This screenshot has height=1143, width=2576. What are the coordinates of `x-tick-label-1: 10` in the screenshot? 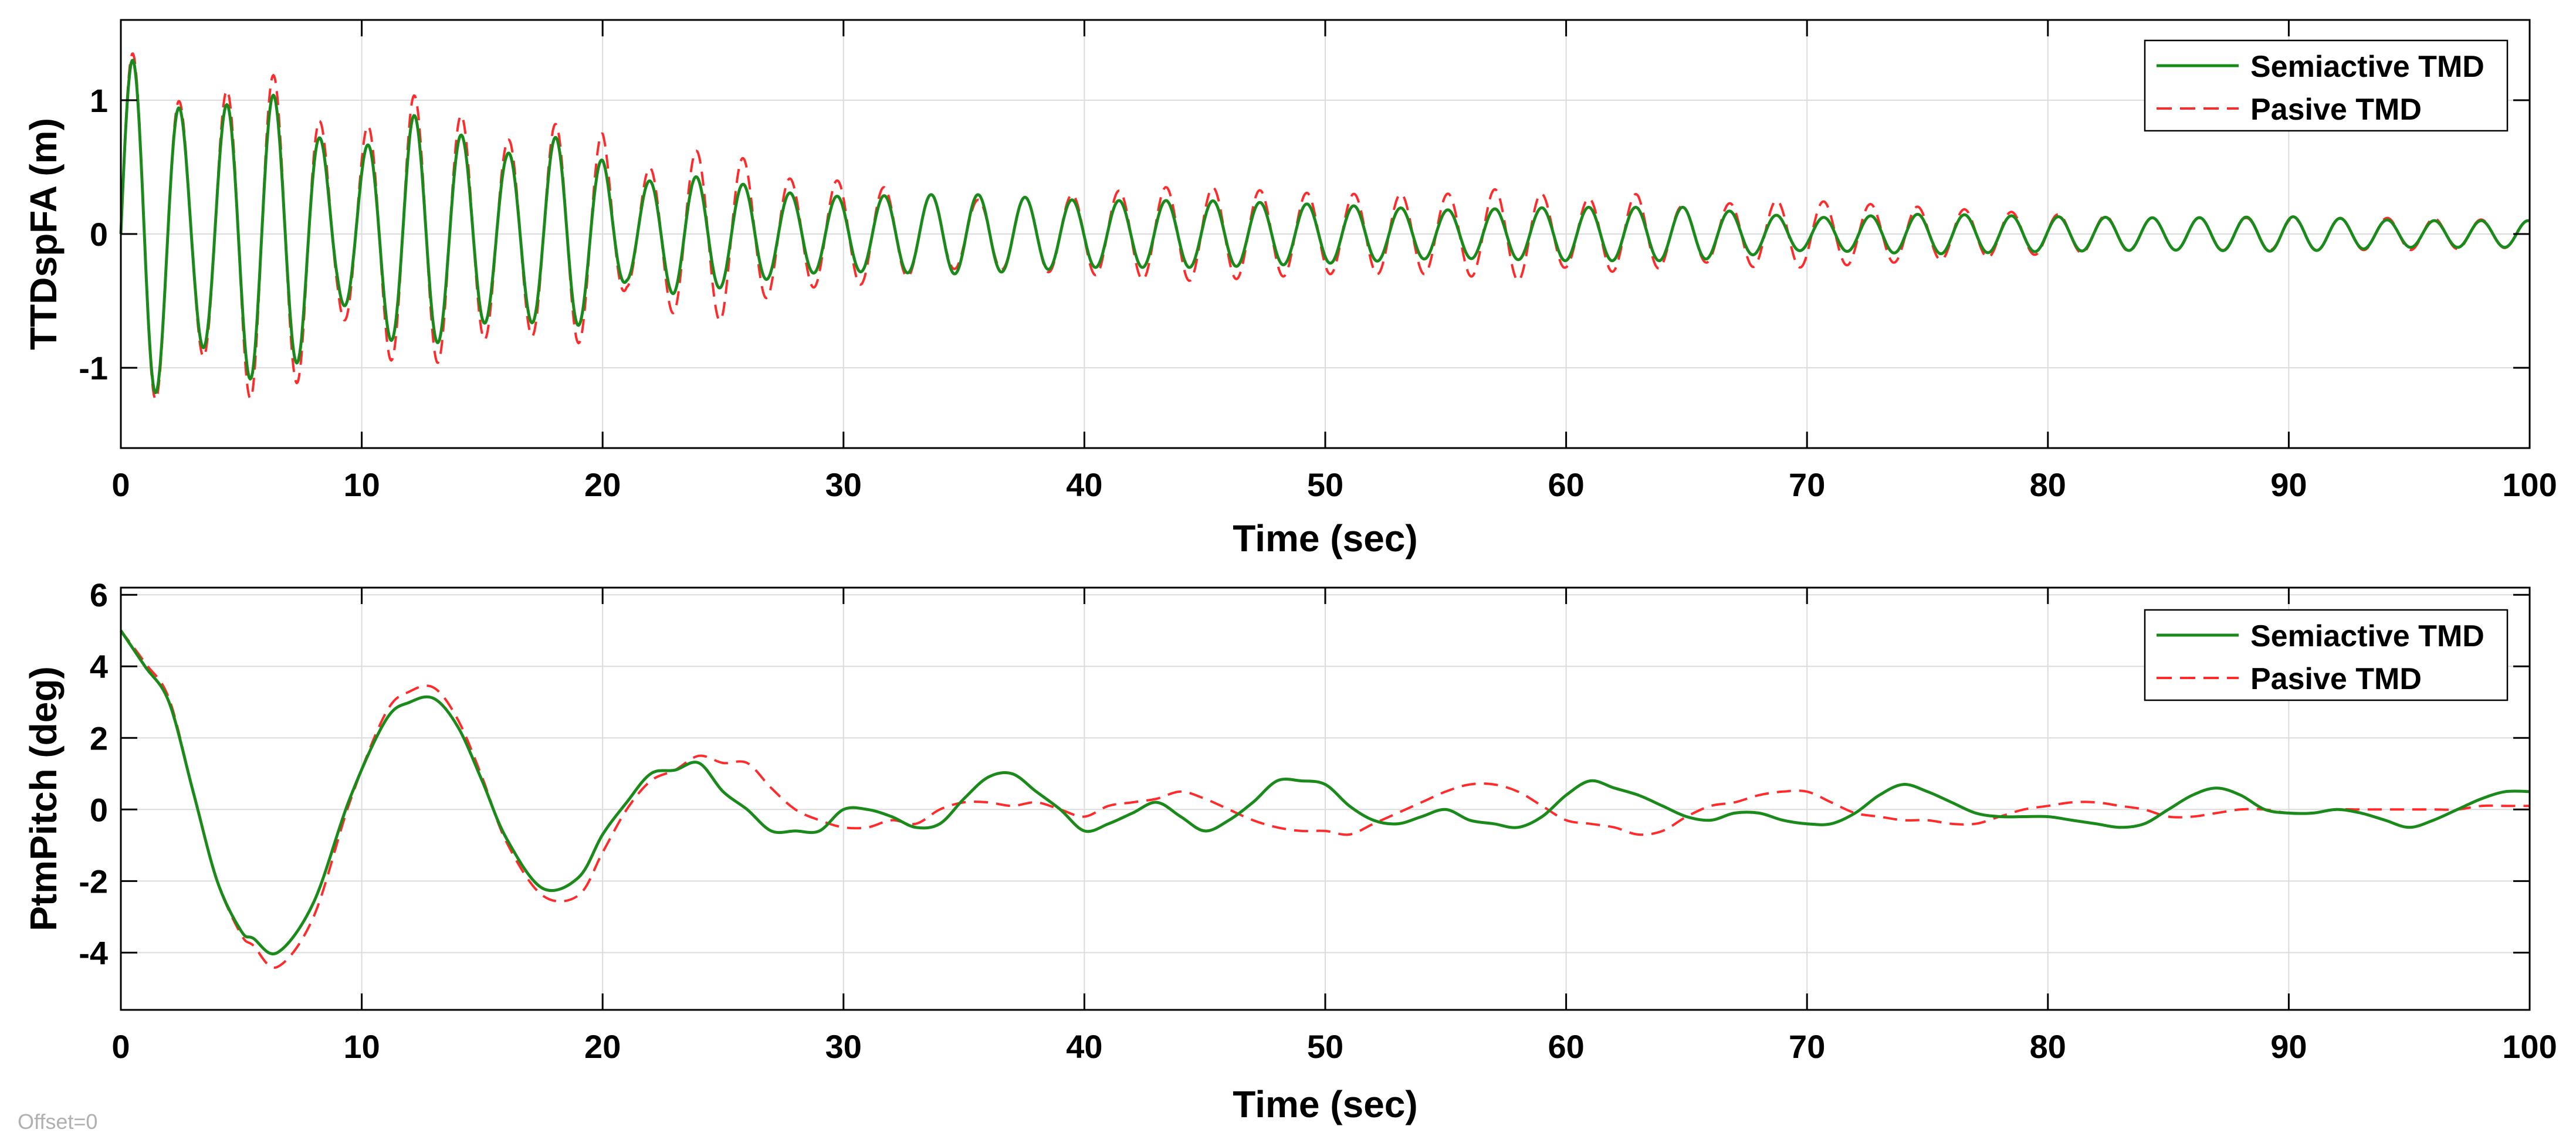 It's located at (361, 484).